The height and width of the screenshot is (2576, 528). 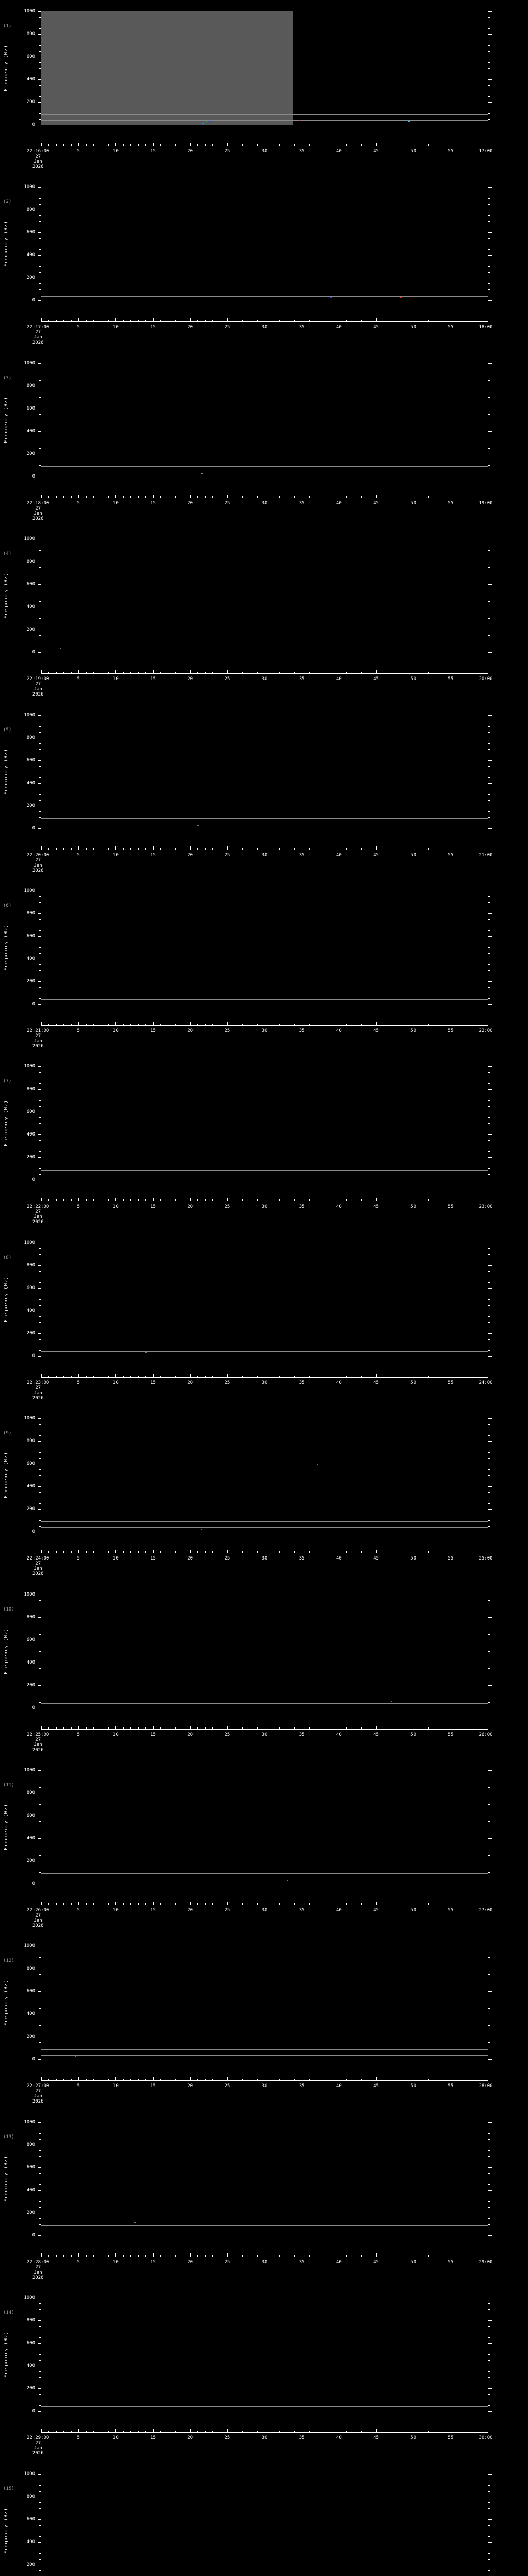 What do you see at coordinates (38, 1559) in the screenshot?
I see `start-time-label: 22:24:00` at bounding box center [38, 1559].